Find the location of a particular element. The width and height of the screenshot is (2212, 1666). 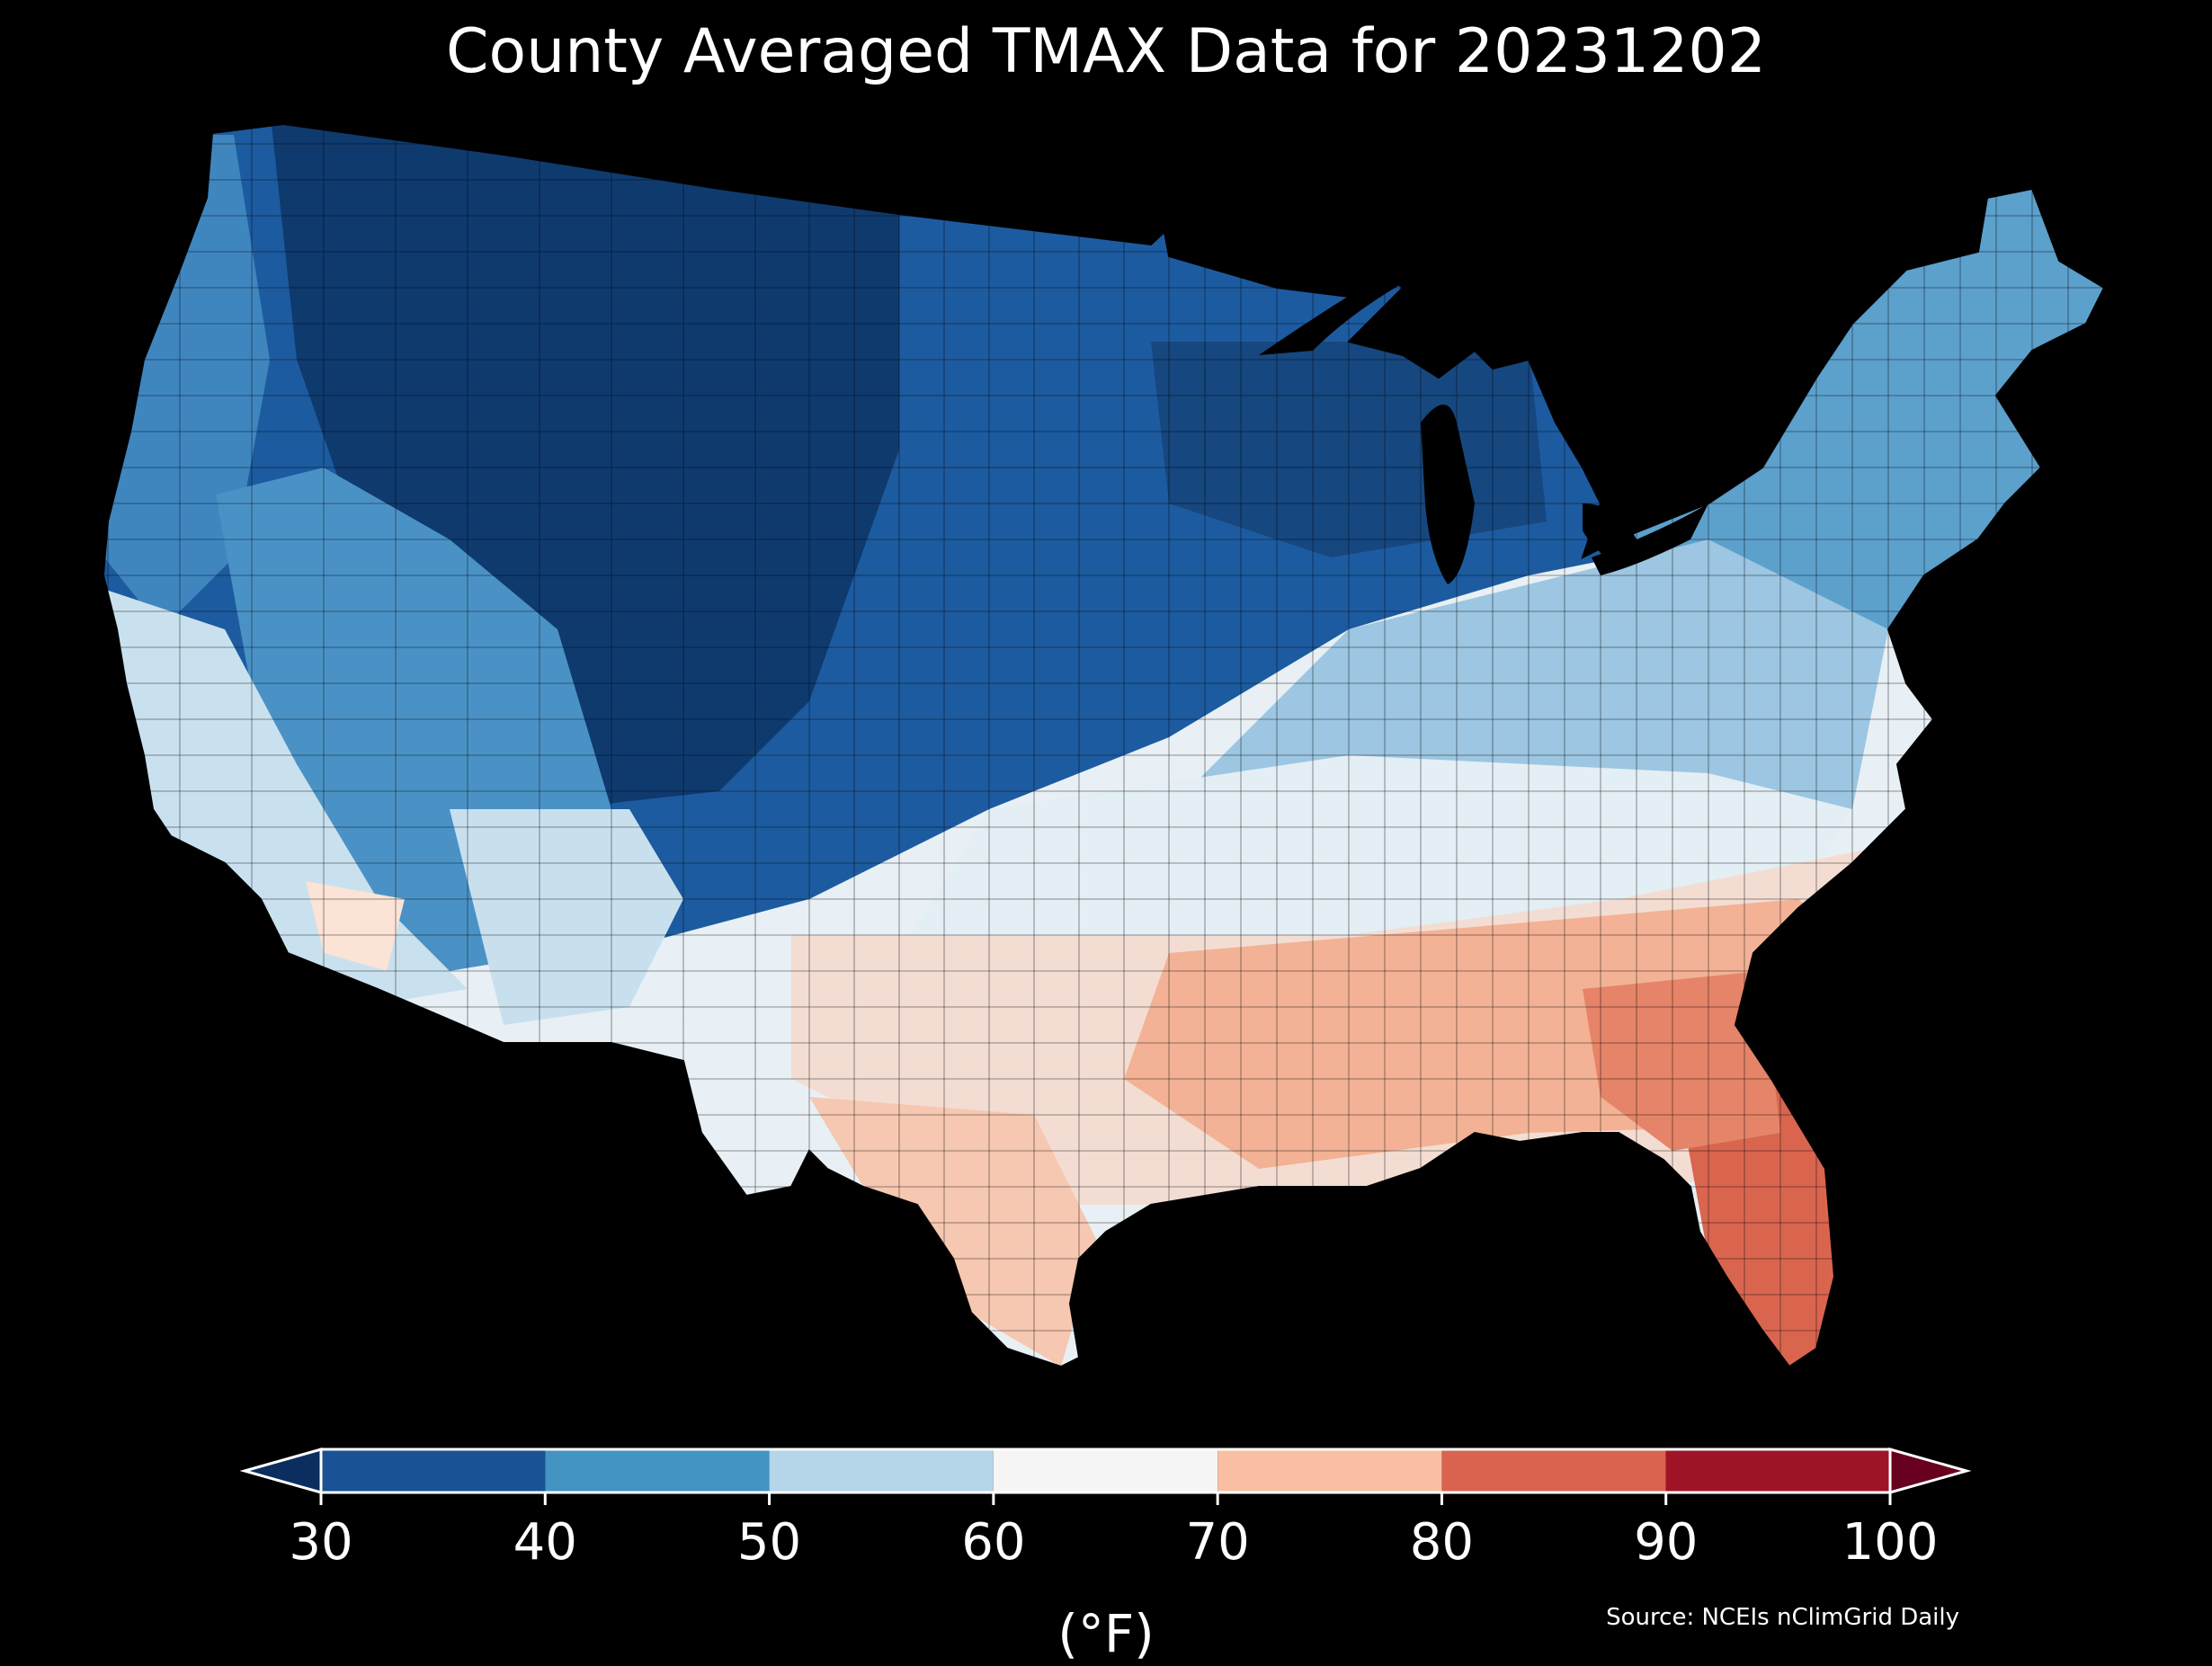

colorbar-tick-label: 70 is located at coordinates (1217, 1542).